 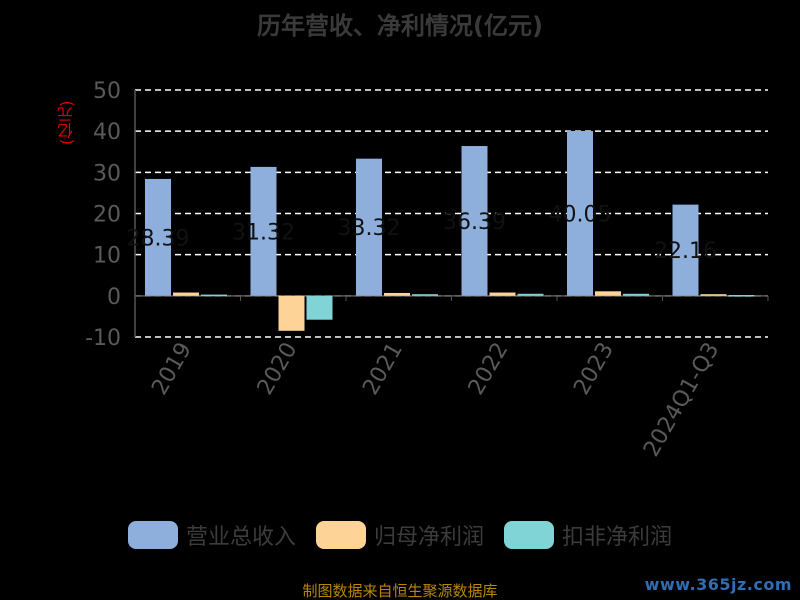 I want to click on y-tick-label: 0, so click(x=114, y=297).